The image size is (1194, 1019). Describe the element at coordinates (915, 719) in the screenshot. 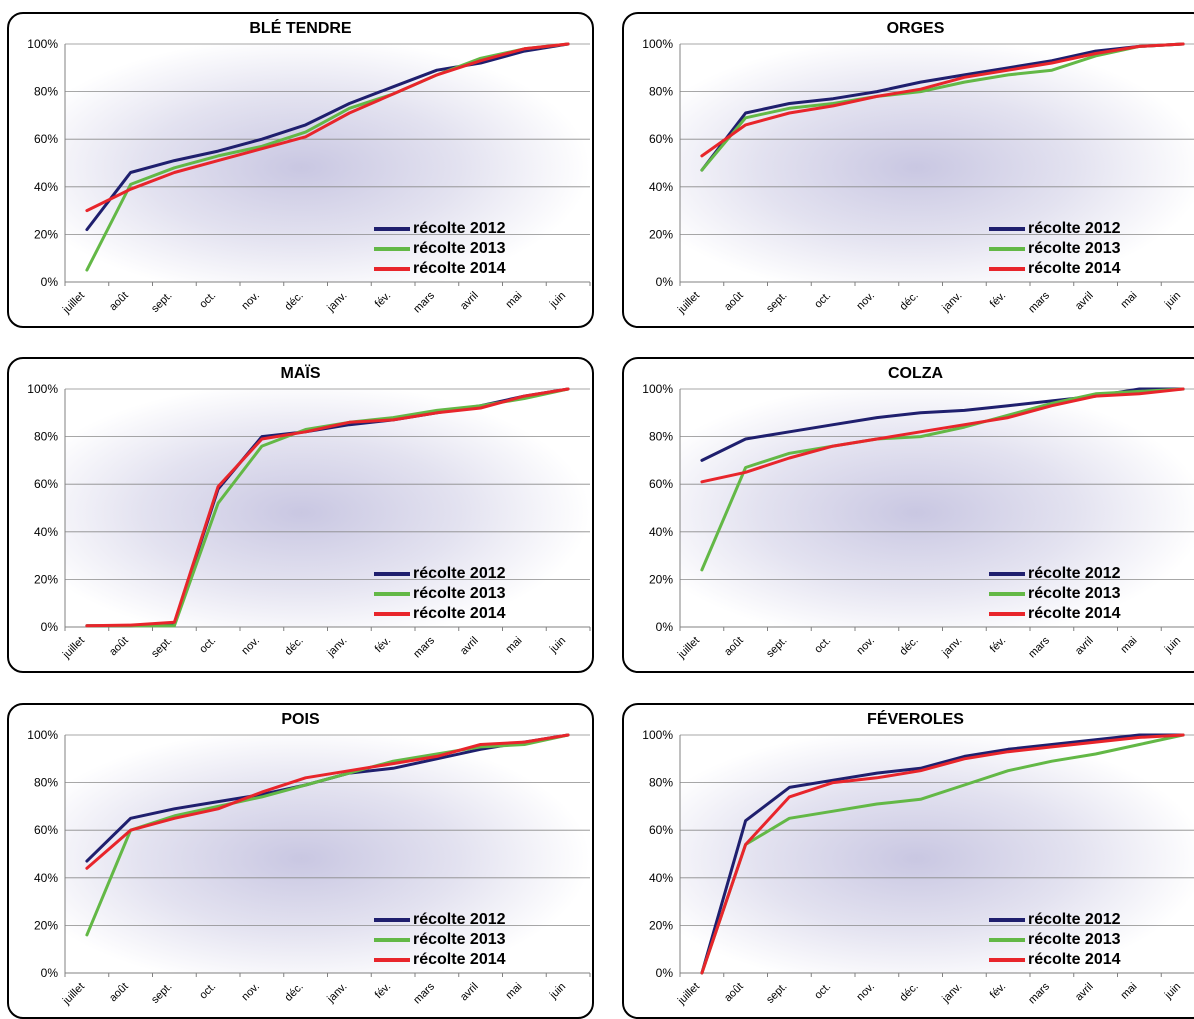

I see `chart-title: FÉVEROLES` at that location.